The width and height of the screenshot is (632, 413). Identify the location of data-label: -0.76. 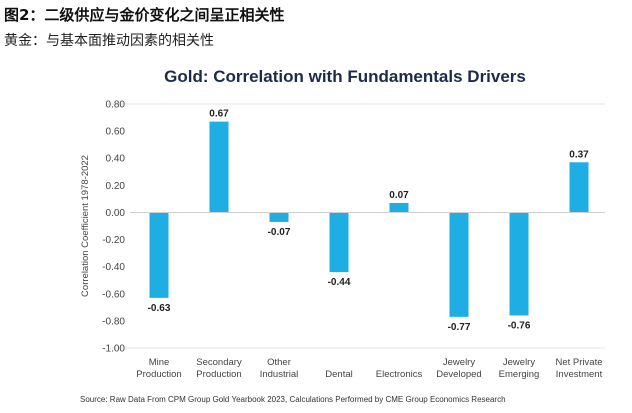
(519, 325).